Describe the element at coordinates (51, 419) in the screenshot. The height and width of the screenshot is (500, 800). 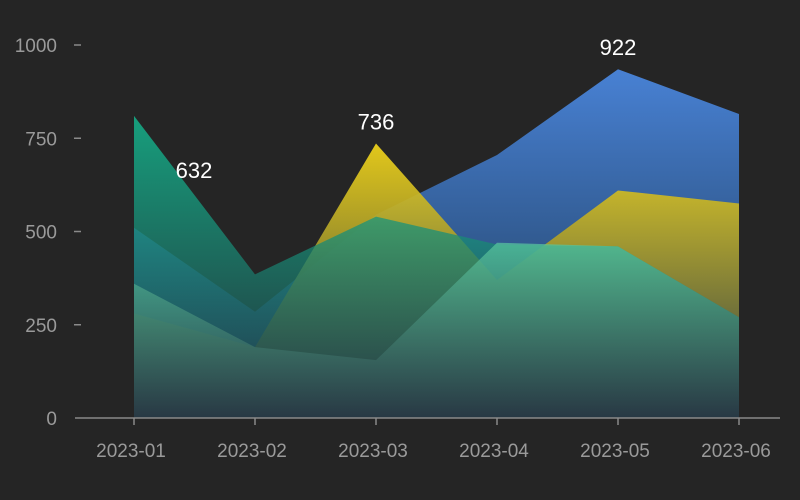
I see `y-tick-label: 0` at that location.